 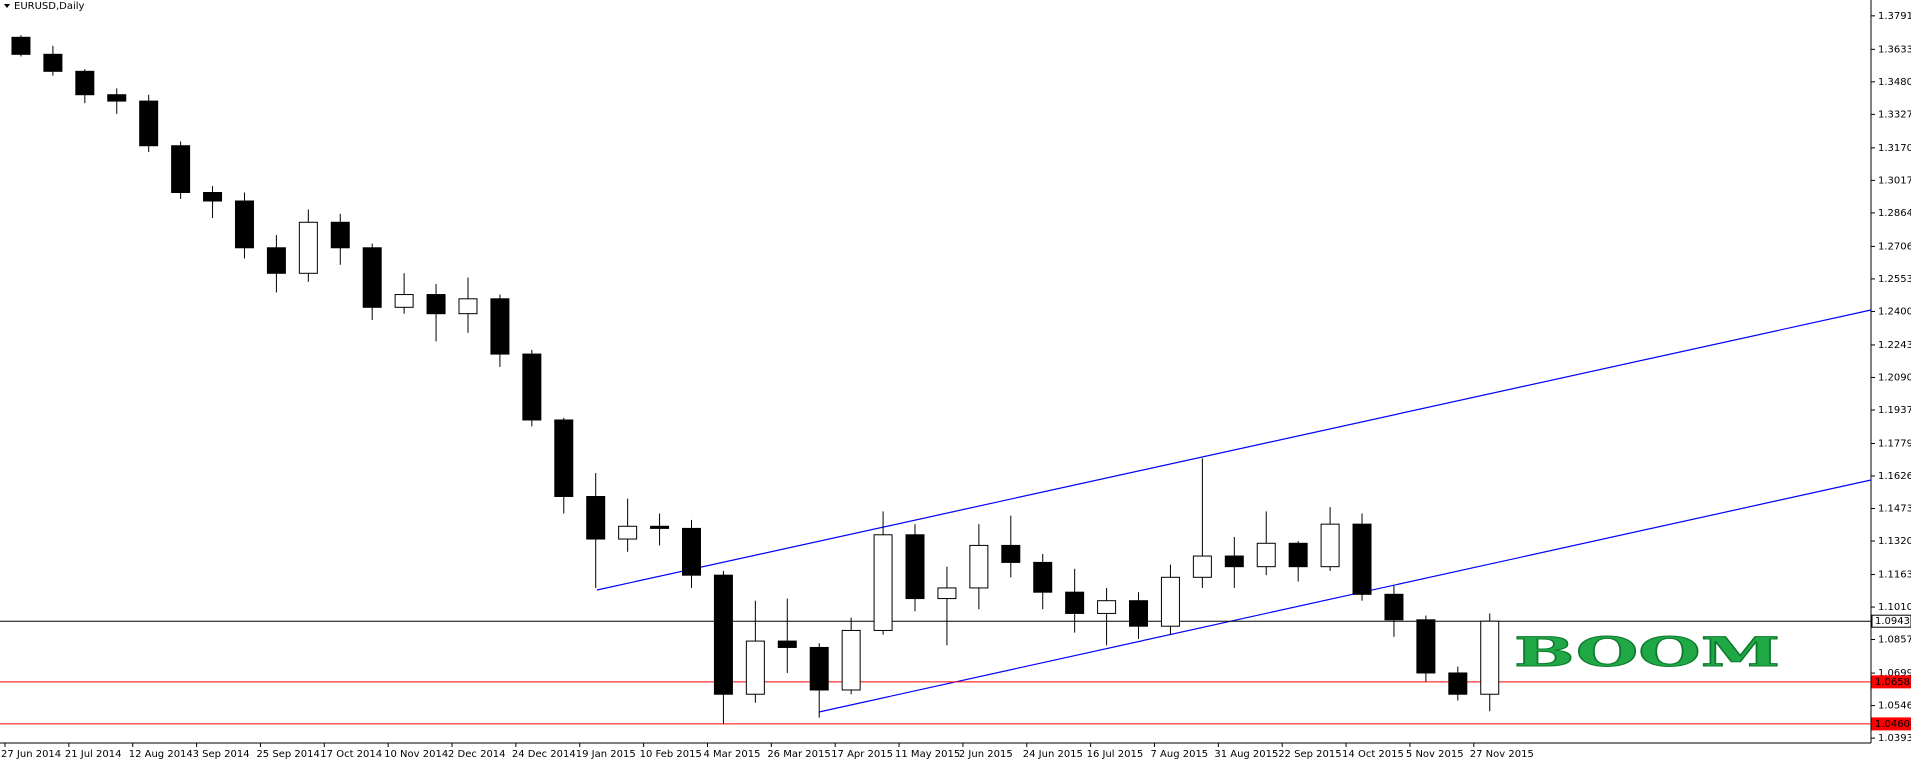 I want to click on y-tick-label: 1.24005, so click(x=1894, y=311).